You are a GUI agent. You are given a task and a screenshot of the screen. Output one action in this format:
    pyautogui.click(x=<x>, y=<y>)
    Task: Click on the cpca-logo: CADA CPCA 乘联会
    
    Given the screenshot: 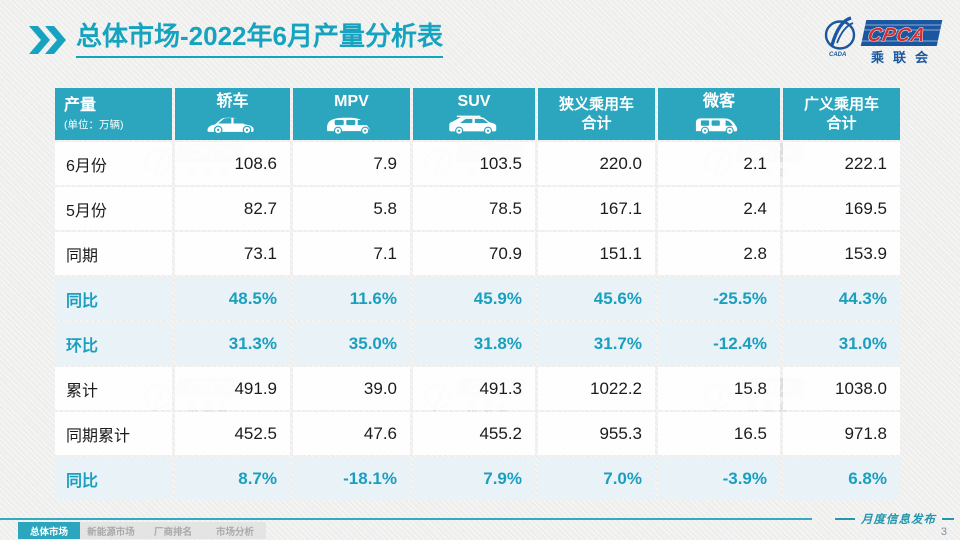 What is the action you would take?
    pyautogui.click(x=883, y=40)
    